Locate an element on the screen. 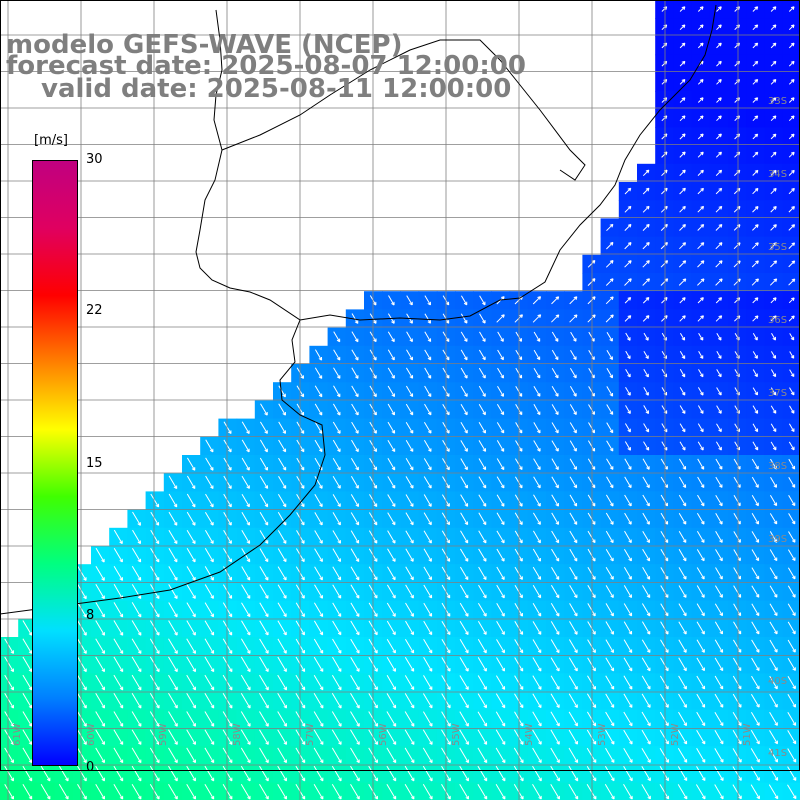 This screenshot has height=800, width=800. lat-label-37s: 37S is located at coordinates (778, 393).